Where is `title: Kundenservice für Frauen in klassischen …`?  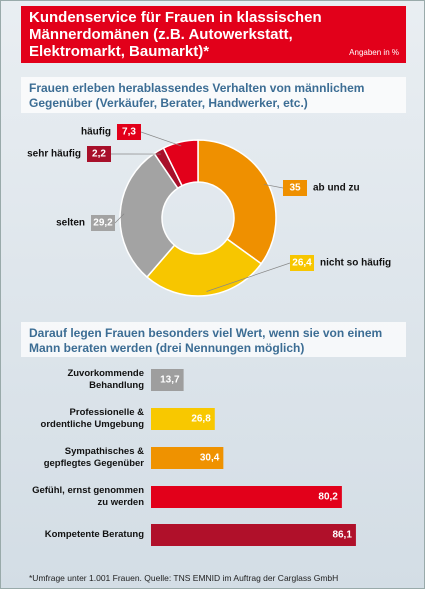 title: Kundenservice für Frauen in klassischen … is located at coordinates (175, 34).